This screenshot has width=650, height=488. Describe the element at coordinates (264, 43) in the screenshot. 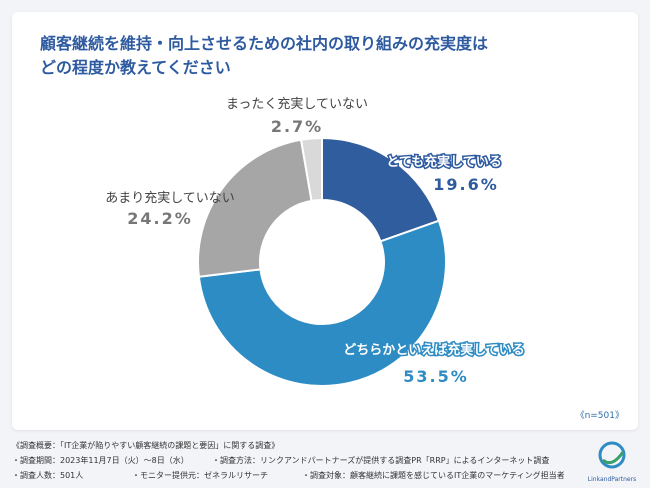

I see `title-line-1: 顧客継続を維持・向上させるための社内の取り組みの充実度は` at that location.